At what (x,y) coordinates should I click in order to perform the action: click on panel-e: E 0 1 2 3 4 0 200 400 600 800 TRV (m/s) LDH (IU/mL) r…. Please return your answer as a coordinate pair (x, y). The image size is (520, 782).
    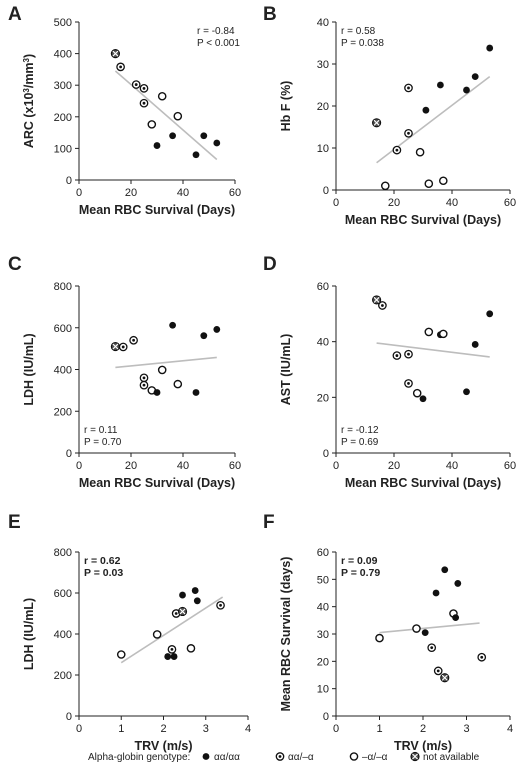
    Looking at the image, I should click on (129, 632).